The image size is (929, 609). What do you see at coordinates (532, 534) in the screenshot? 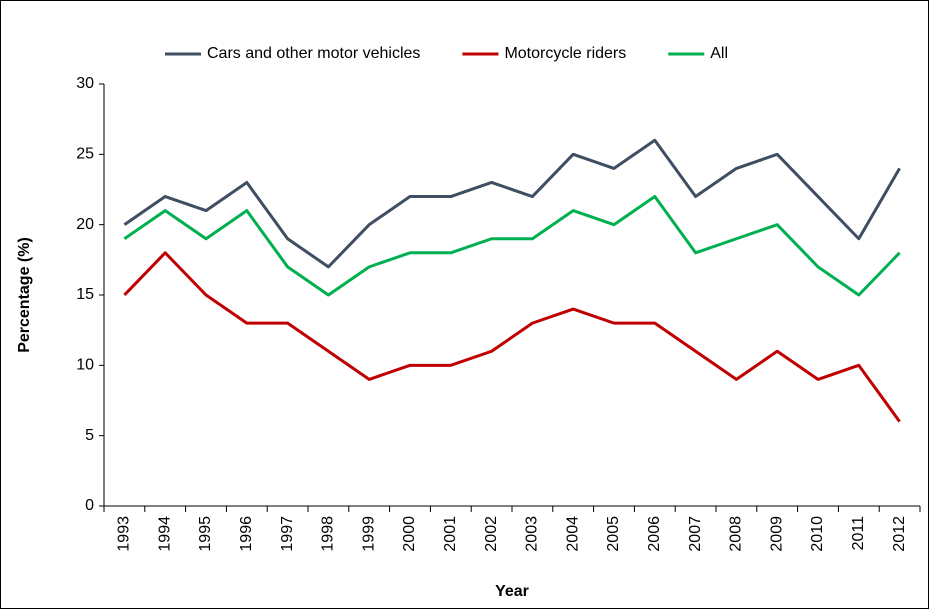
I see `x-tick-label: 2003` at bounding box center [532, 534].